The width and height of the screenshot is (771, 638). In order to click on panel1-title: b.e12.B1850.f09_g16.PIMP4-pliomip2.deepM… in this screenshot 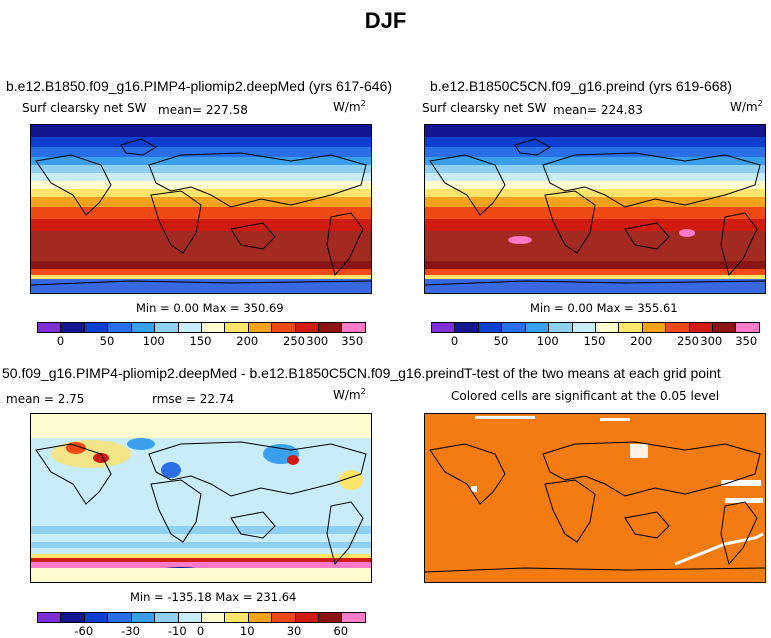, I will do `click(199, 86)`.